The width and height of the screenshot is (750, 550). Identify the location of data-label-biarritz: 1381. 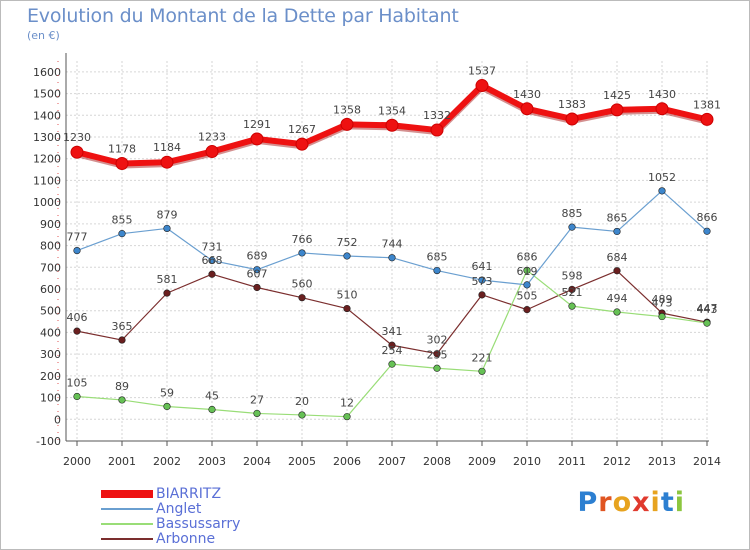
(707, 104).